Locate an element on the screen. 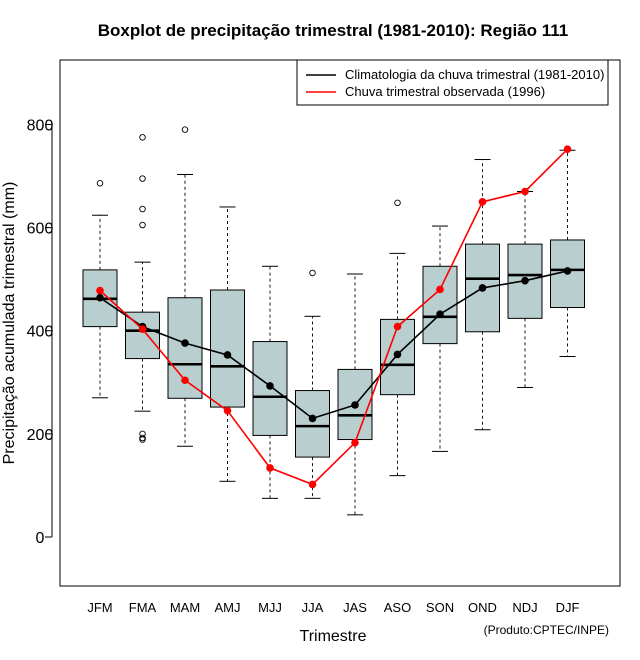  x-axis: JFM FMA MAM AMJ MJJ JJA JAS ASO SON OND NDJ DJF is located at coordinates (333, 607).